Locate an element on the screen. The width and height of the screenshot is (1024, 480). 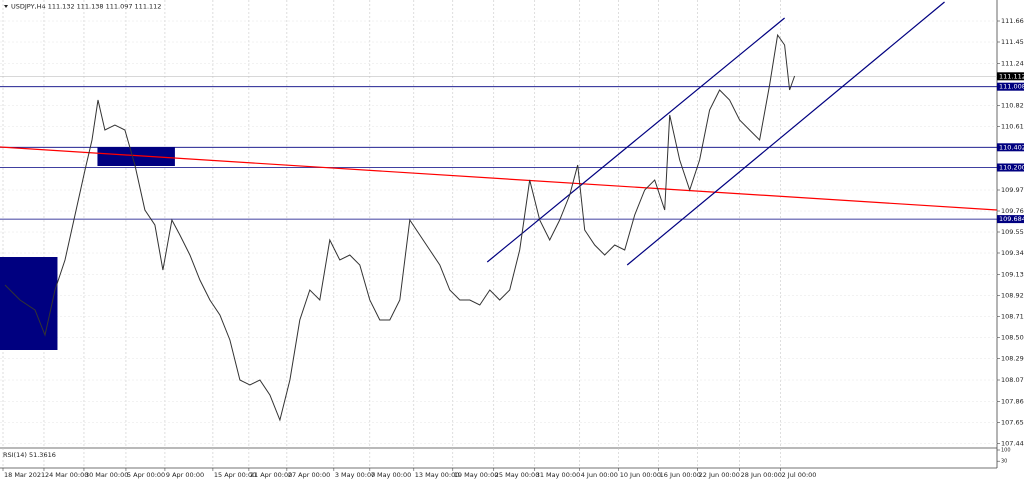
y-tick-label: 108.075 is located at coordinates (1012, 380).